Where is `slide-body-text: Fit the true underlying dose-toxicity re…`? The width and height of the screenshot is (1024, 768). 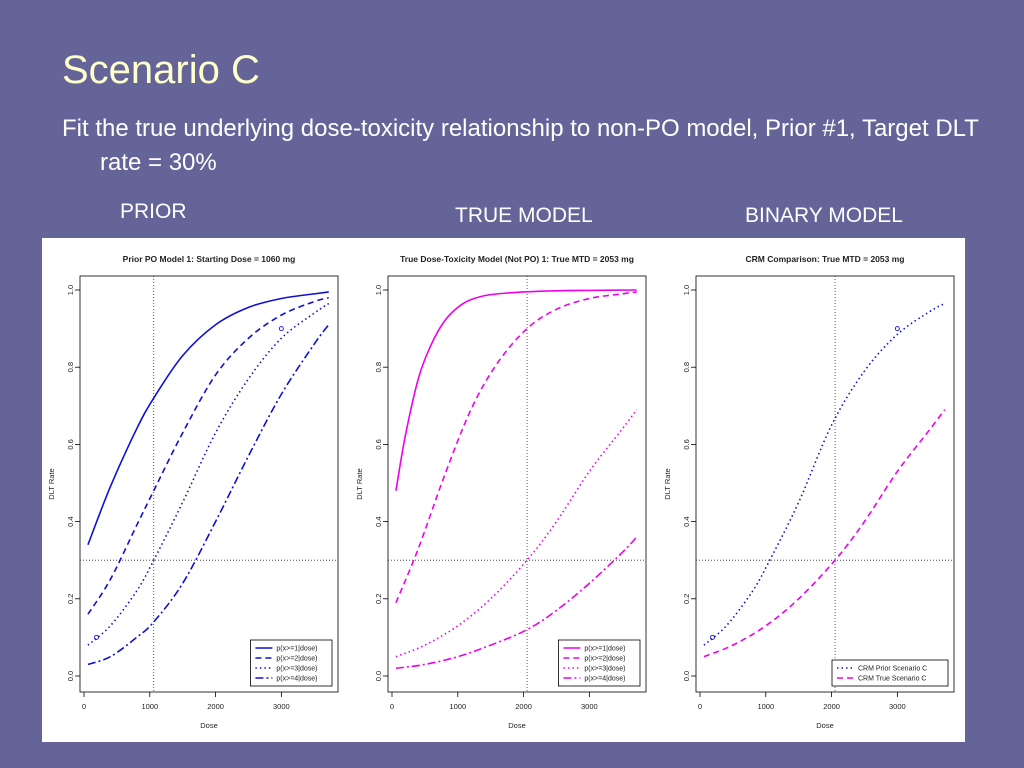 slide-body-text: Fit the true underlying dose-toxicity re… is located at coordinates (520, 145).